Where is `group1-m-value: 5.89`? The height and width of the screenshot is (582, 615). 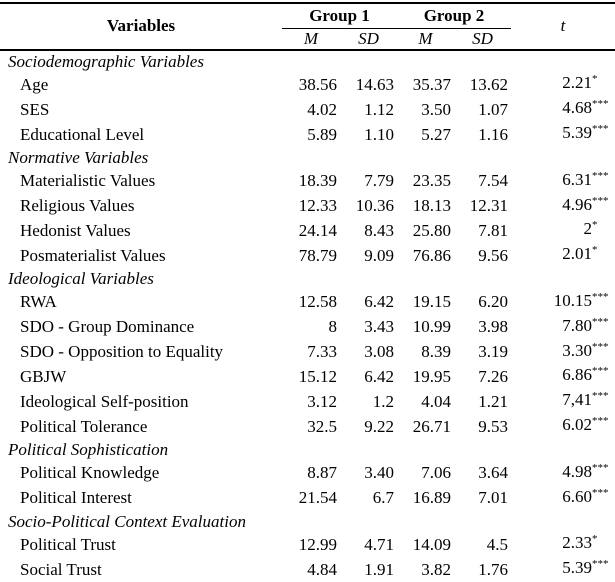 group1-m-value: 5.89 is located at coordinates (322, 134).